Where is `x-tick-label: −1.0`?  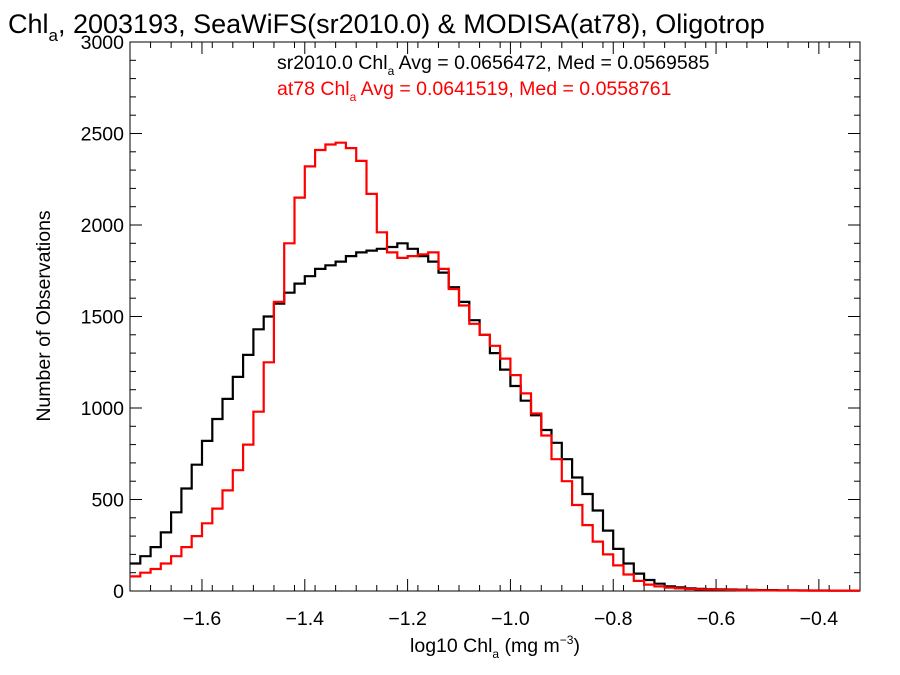 x-tick-label: −1.0 is located at coordinates (510, 619).